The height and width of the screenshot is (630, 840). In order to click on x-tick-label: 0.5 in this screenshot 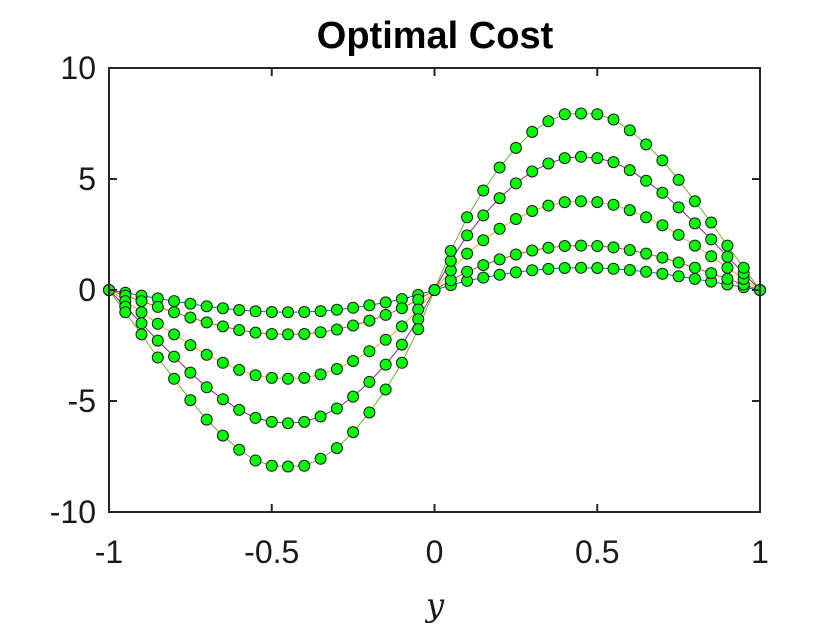, I will do `click(597, 552)`.